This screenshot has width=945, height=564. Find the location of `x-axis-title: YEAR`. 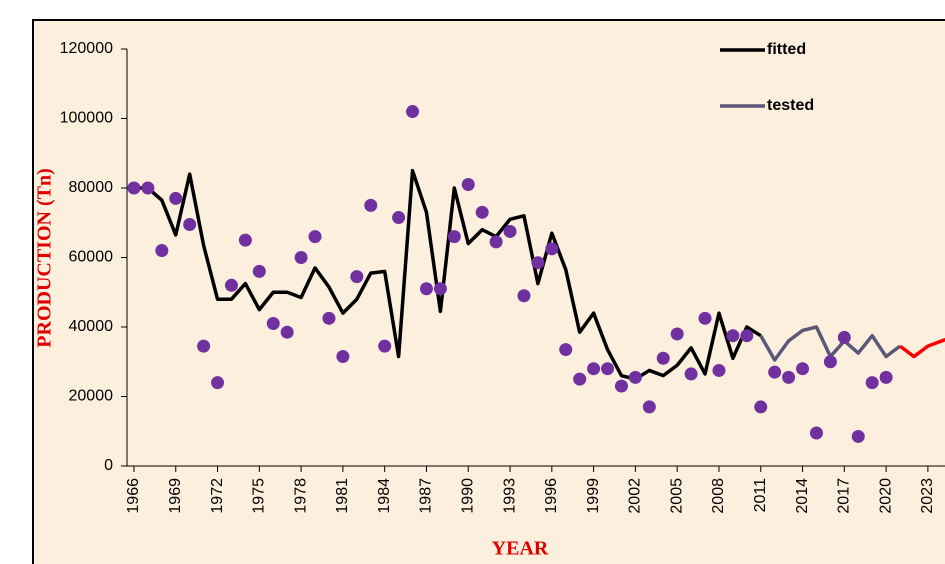

x-axis-title: YEAR is located at coordinates (520, 549).